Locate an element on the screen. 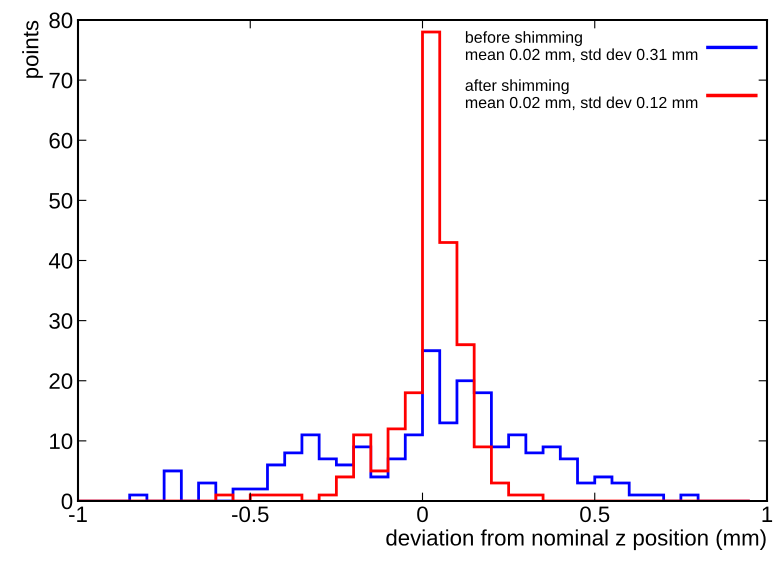 The image size is (774, 563). legend-label: after shimming mean 0.02 mm, std dev 0.12 mm is located at coordinates (582, 94).